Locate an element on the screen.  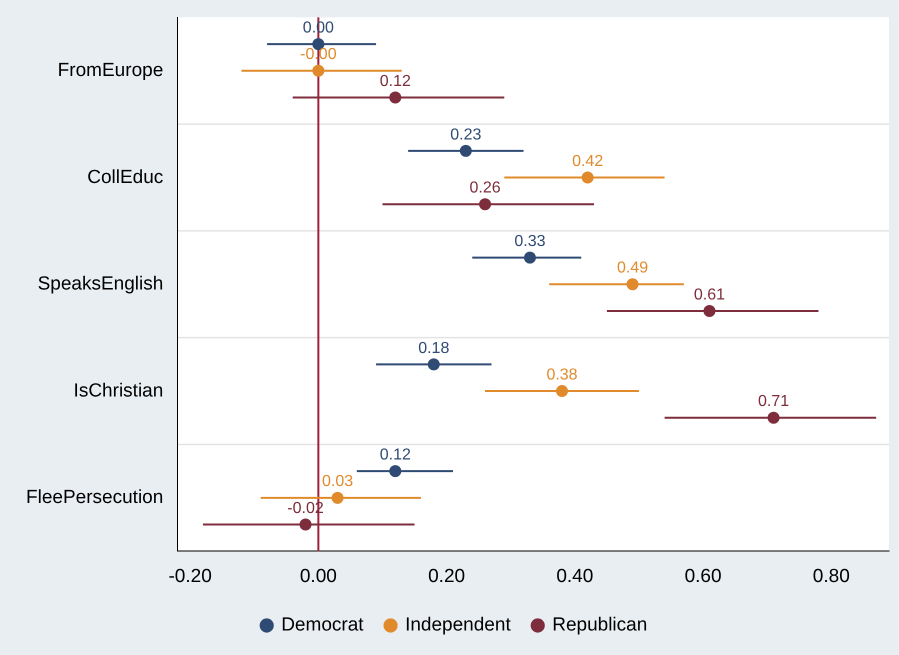
data-label: 0.49 is located at coordinates (632, 268).